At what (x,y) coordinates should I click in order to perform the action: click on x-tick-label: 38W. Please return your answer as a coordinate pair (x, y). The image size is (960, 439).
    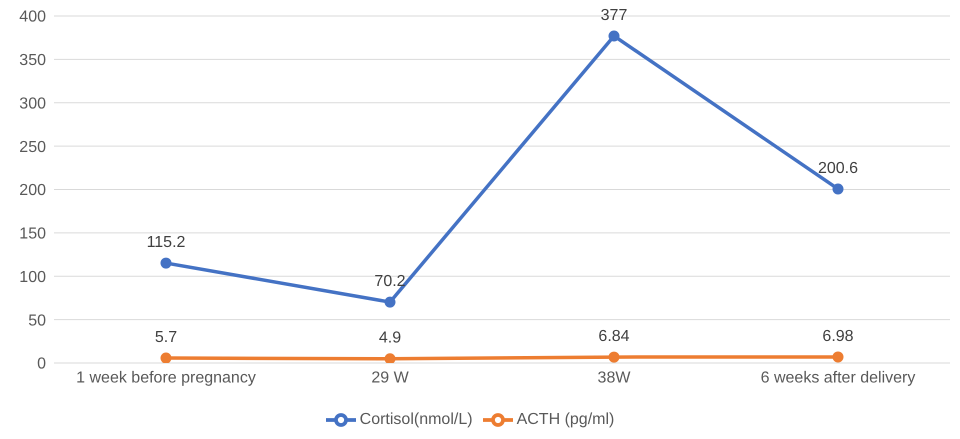
    Looking at the image, I should click on (615, 377).